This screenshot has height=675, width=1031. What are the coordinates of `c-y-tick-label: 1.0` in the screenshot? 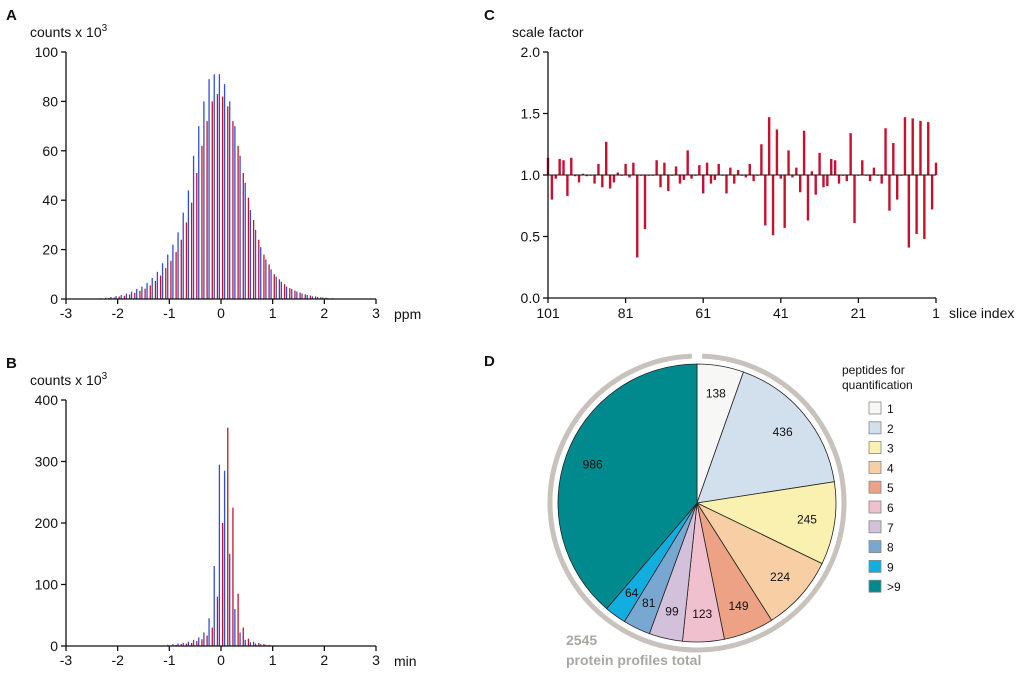 It's located at (531, 175).